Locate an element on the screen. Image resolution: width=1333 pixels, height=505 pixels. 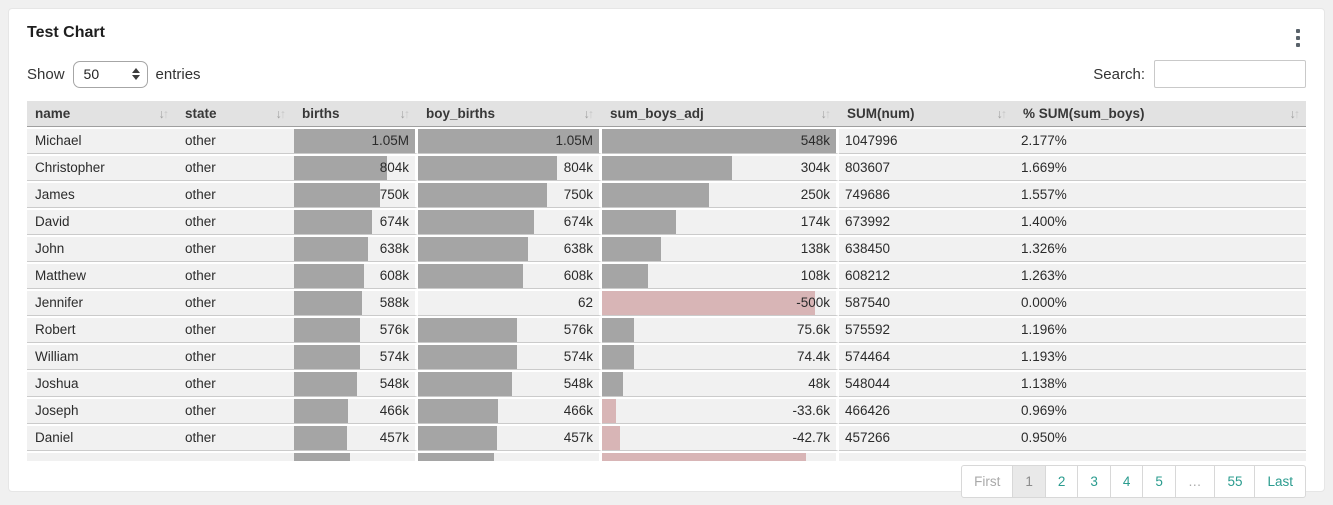
sort-icon: ↓↑ is located at coordinates (164, 113).